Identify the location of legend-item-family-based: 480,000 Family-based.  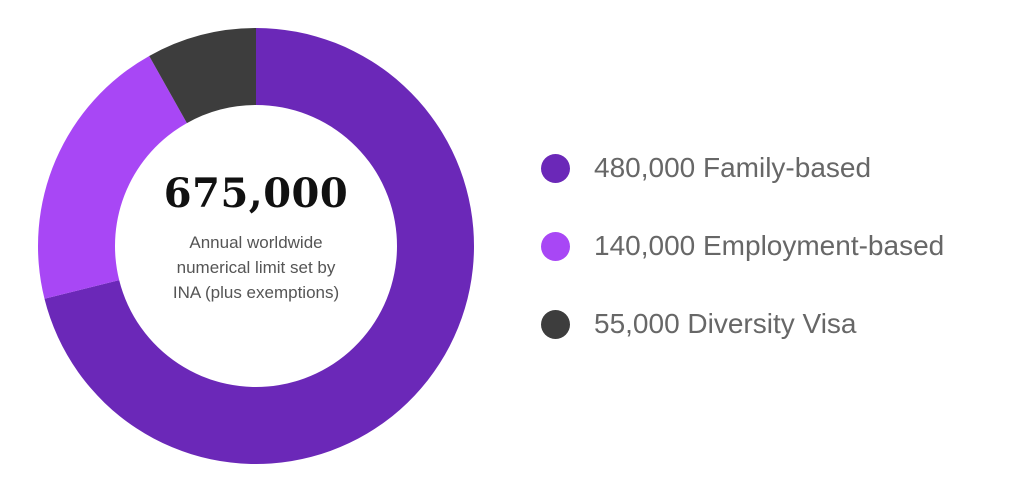
(742, 168).